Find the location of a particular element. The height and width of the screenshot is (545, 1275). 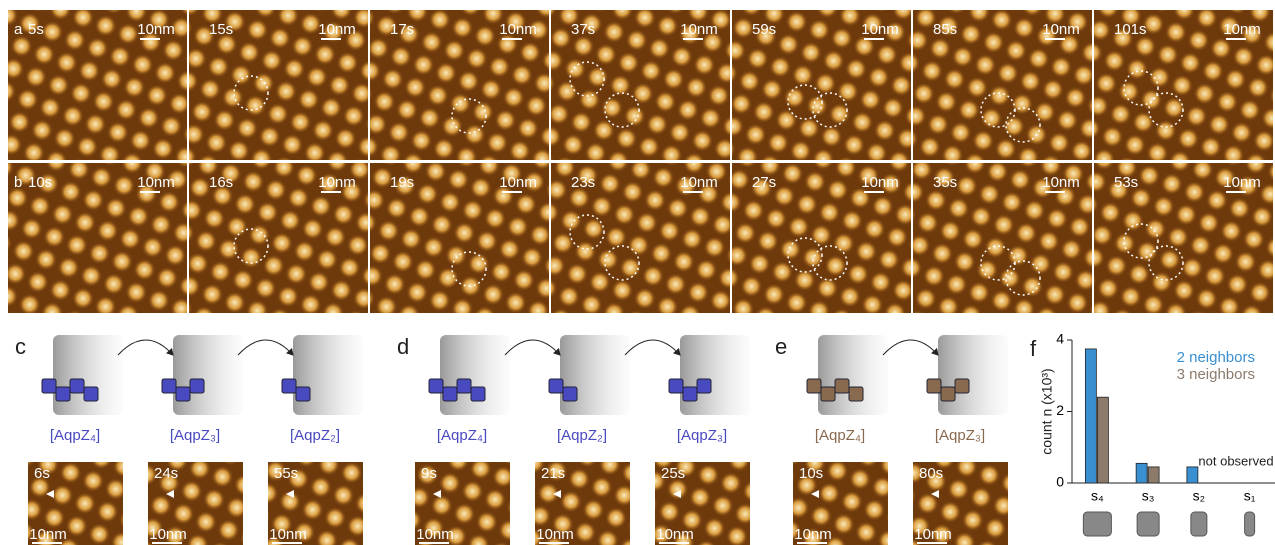

time-label: 17s is located at coordinates (402, 29).